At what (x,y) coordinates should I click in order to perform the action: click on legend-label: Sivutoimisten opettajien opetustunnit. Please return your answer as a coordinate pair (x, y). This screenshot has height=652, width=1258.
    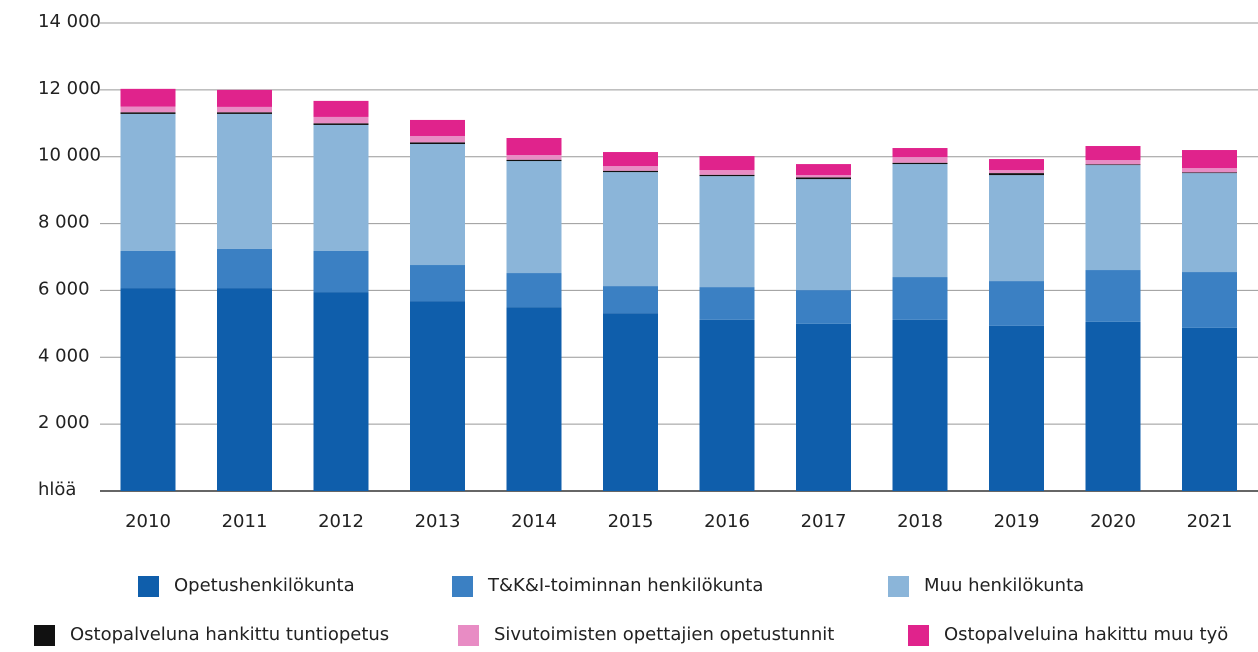
    Looking at the image, I should click on (664, 634).